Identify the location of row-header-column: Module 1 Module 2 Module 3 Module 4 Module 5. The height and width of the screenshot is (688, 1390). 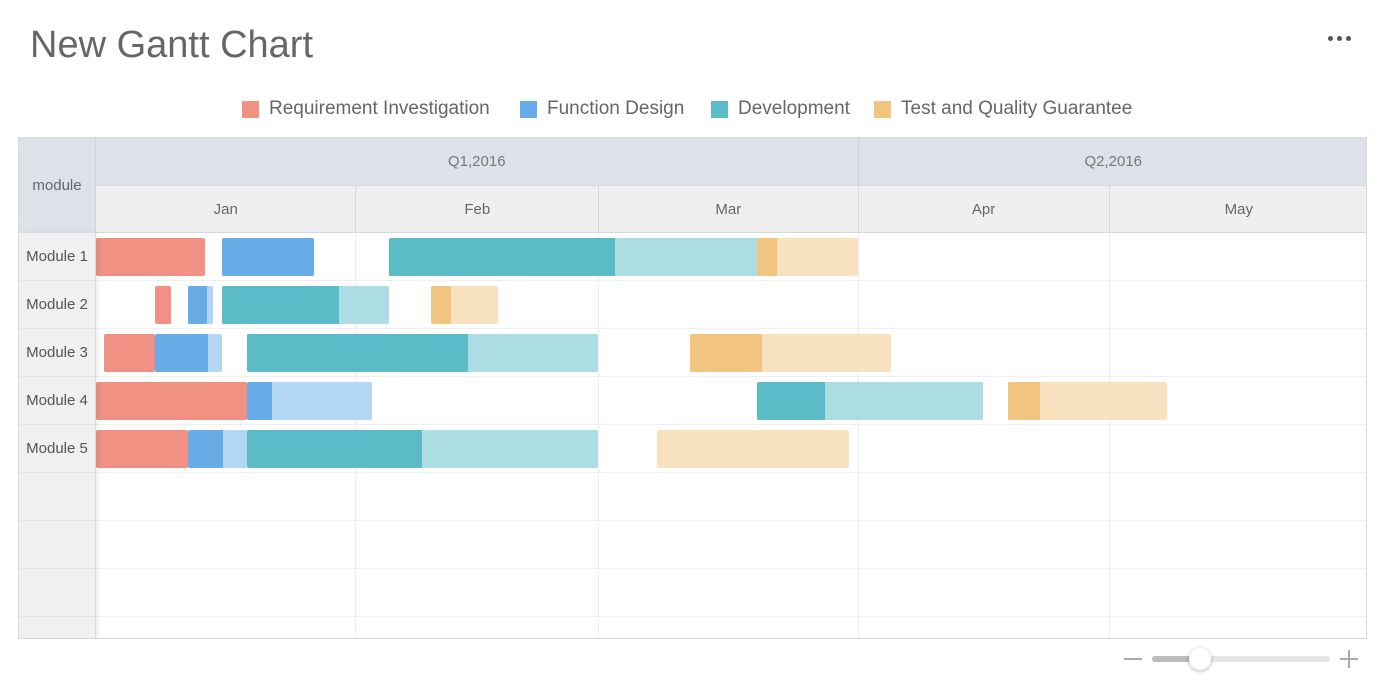
(57, 436).